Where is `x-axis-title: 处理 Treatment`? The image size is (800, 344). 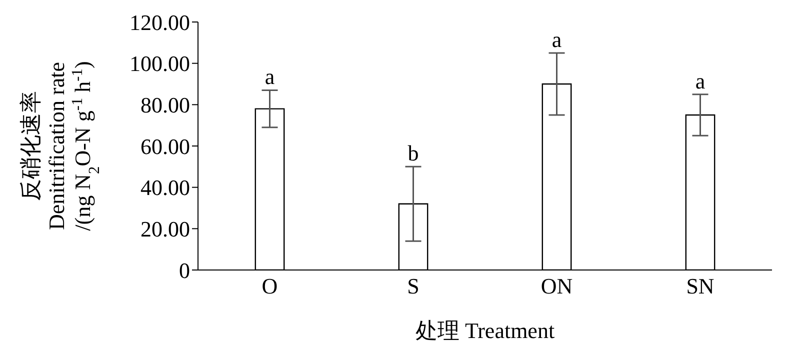
x-axis-title: 处理 Treatment is located at coordinates (485, 330).